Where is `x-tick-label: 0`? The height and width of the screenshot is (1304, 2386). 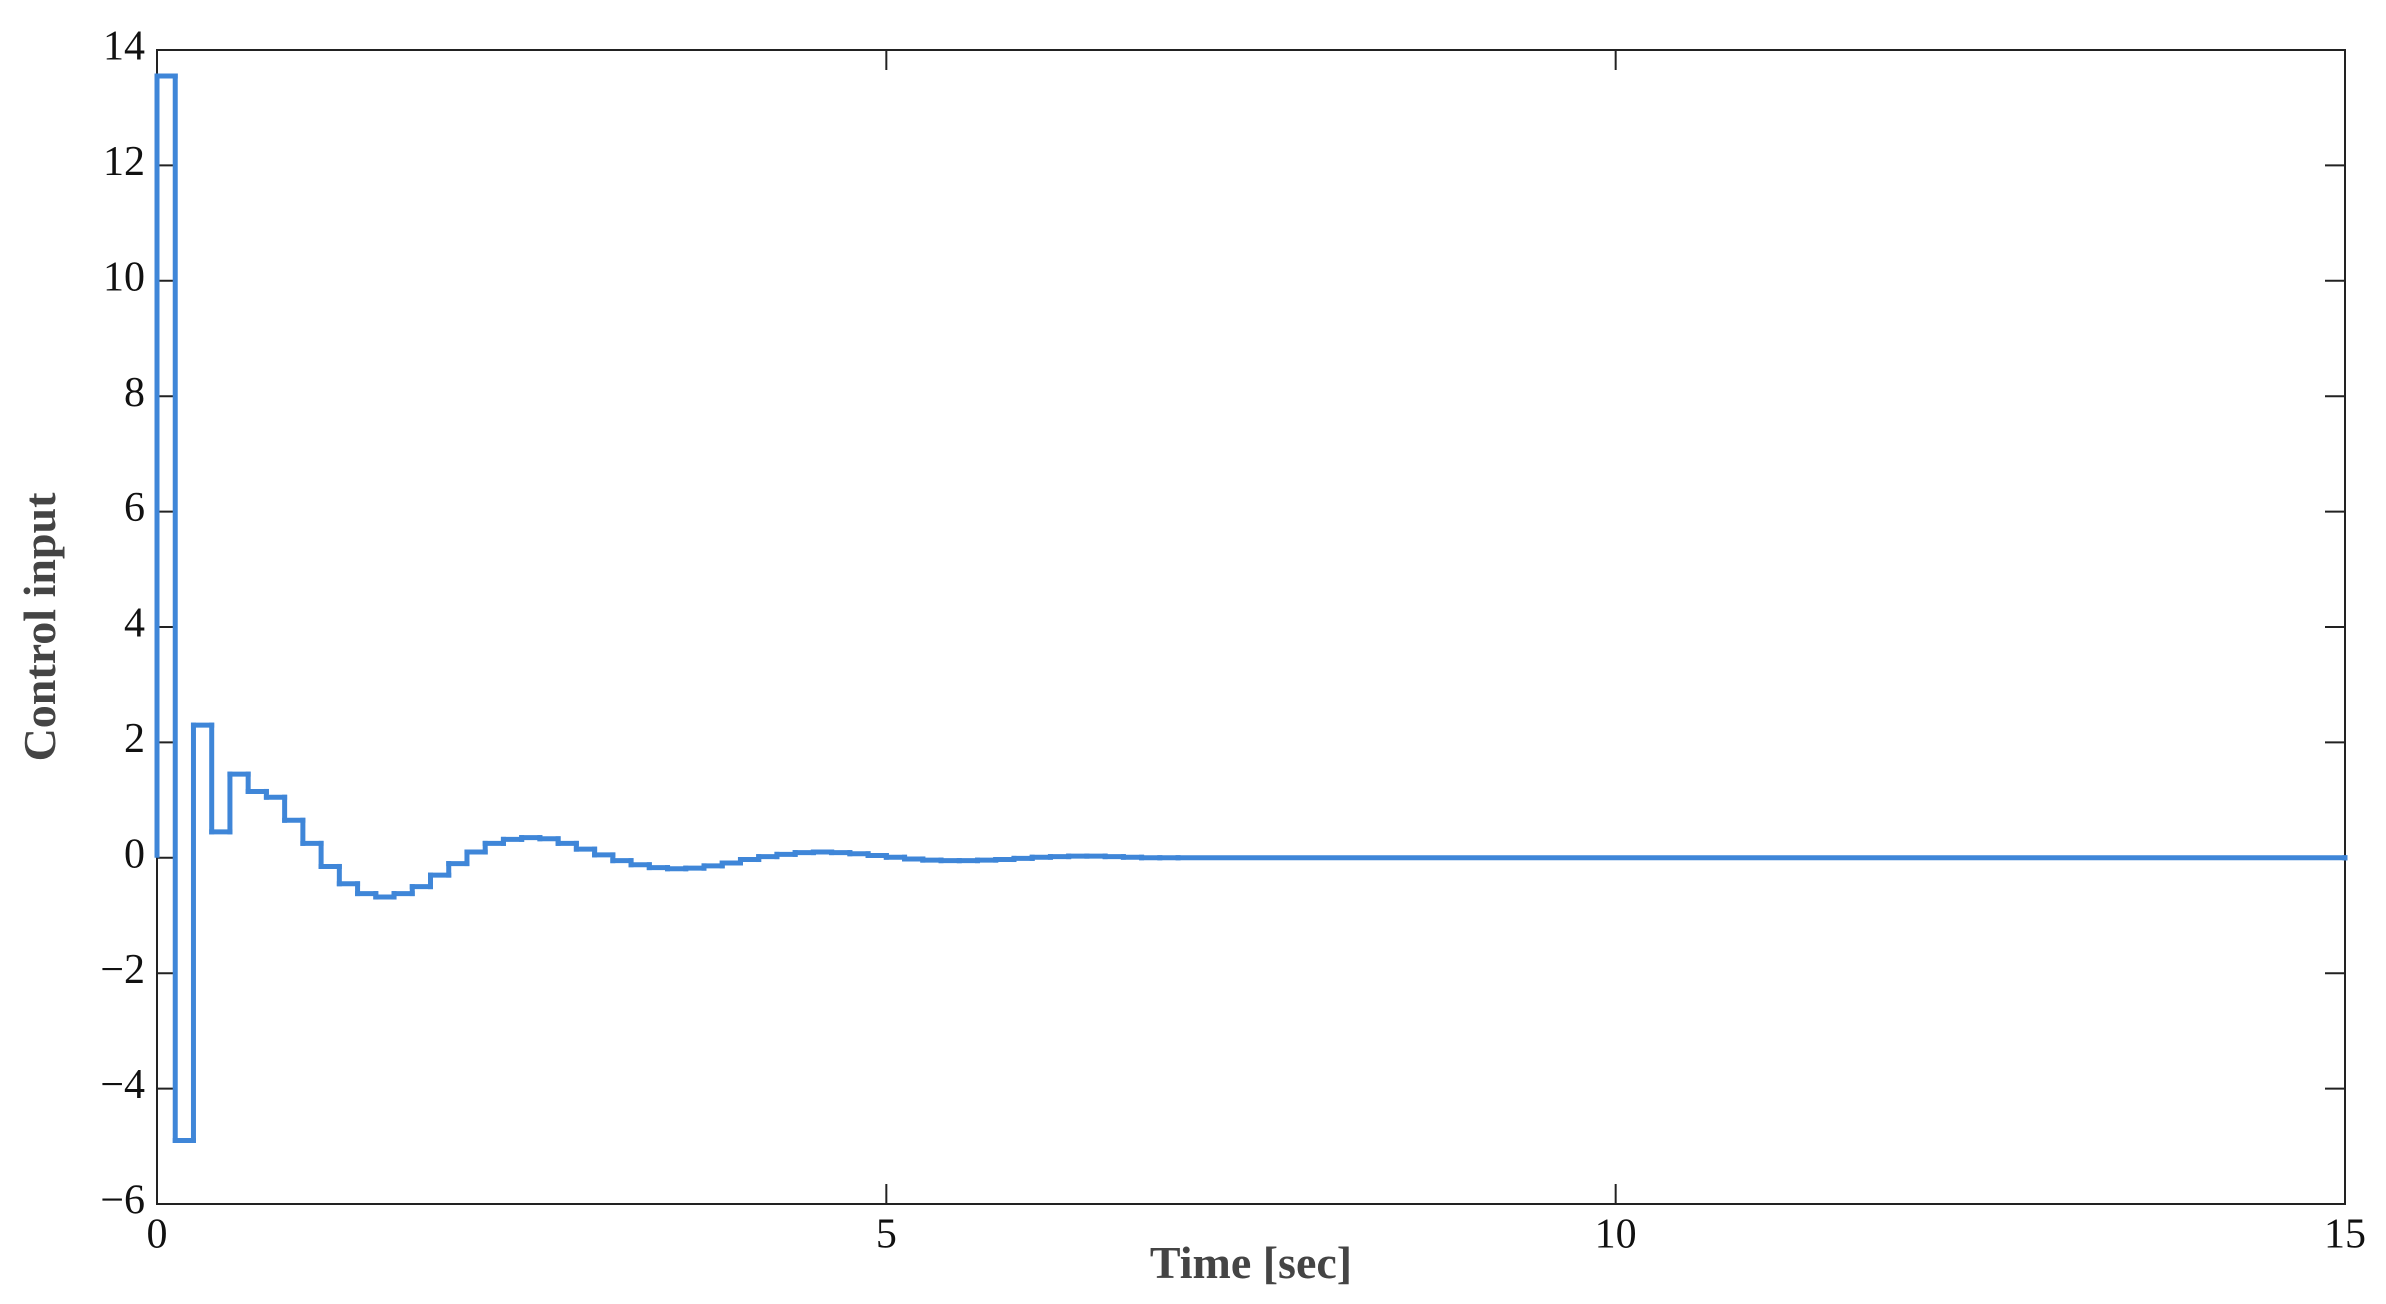 x-tick-label: 0 is located at coordinates (157, 1235).